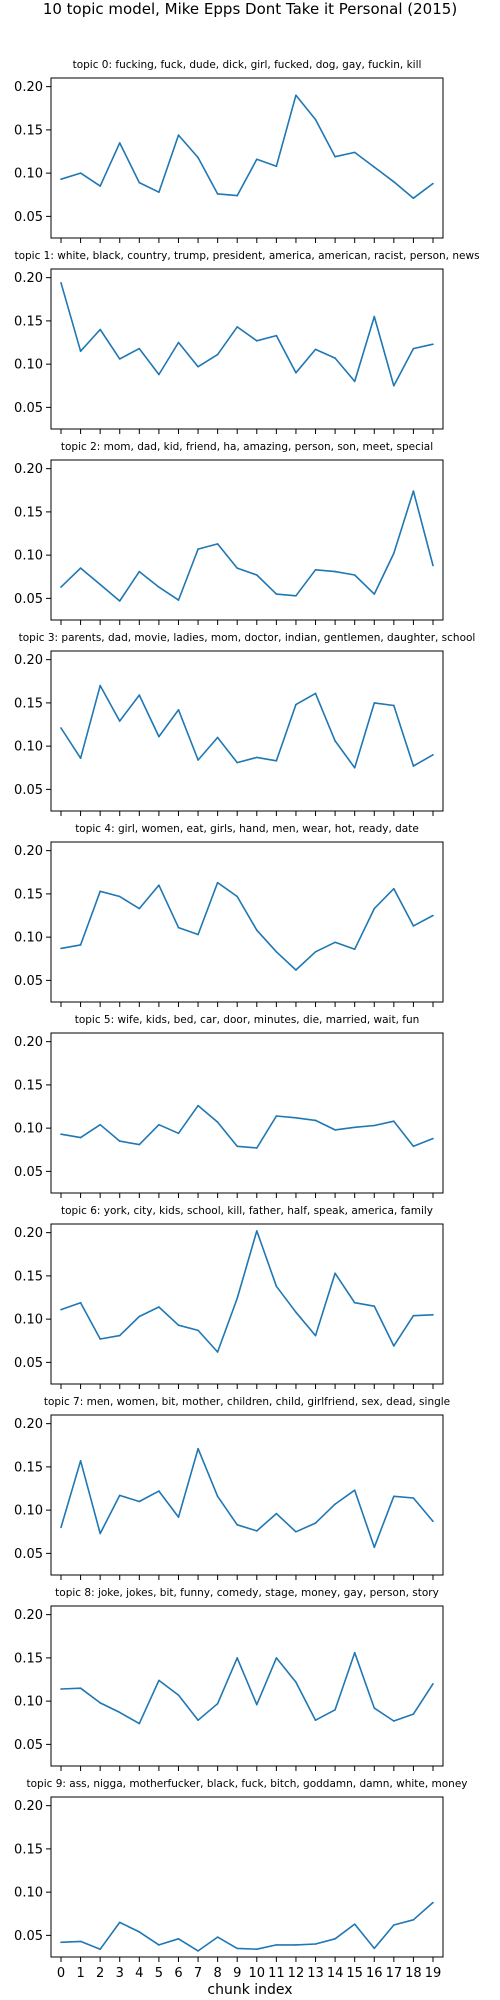 The width and height of the screenshot is (500, 2000). I want to click on x-tick-label: 9, so click(237, 1973).